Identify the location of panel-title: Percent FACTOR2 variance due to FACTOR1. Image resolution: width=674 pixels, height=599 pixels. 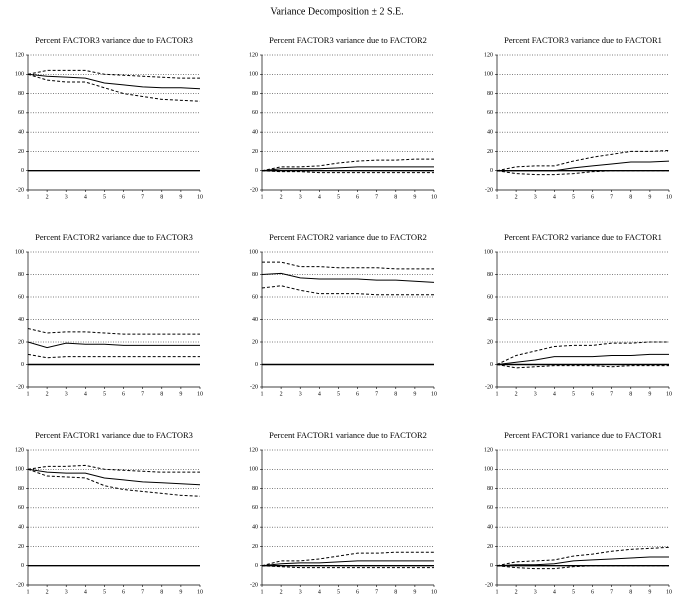
(583, 237).